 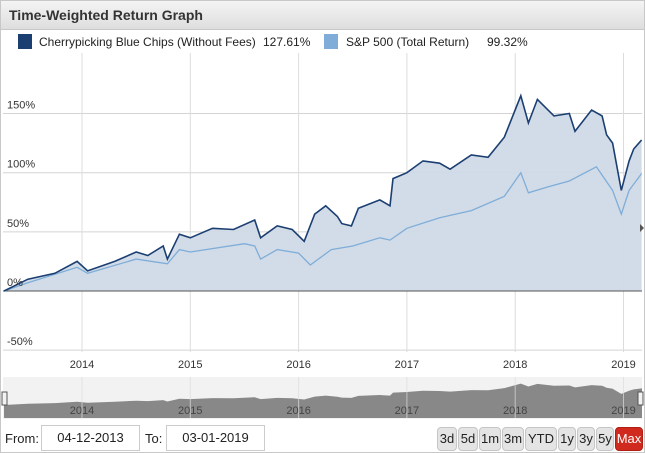 What do you see at coordinates (25, 41) in the screenshot?
I see `legend-swatch-portfolio` at bounding box center [25, 41].